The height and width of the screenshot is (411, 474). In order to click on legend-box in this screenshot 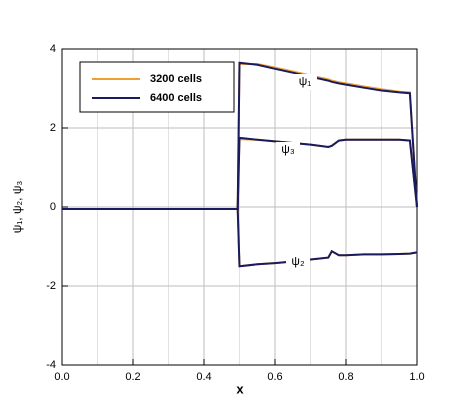, I will do `click(157, 87)`.